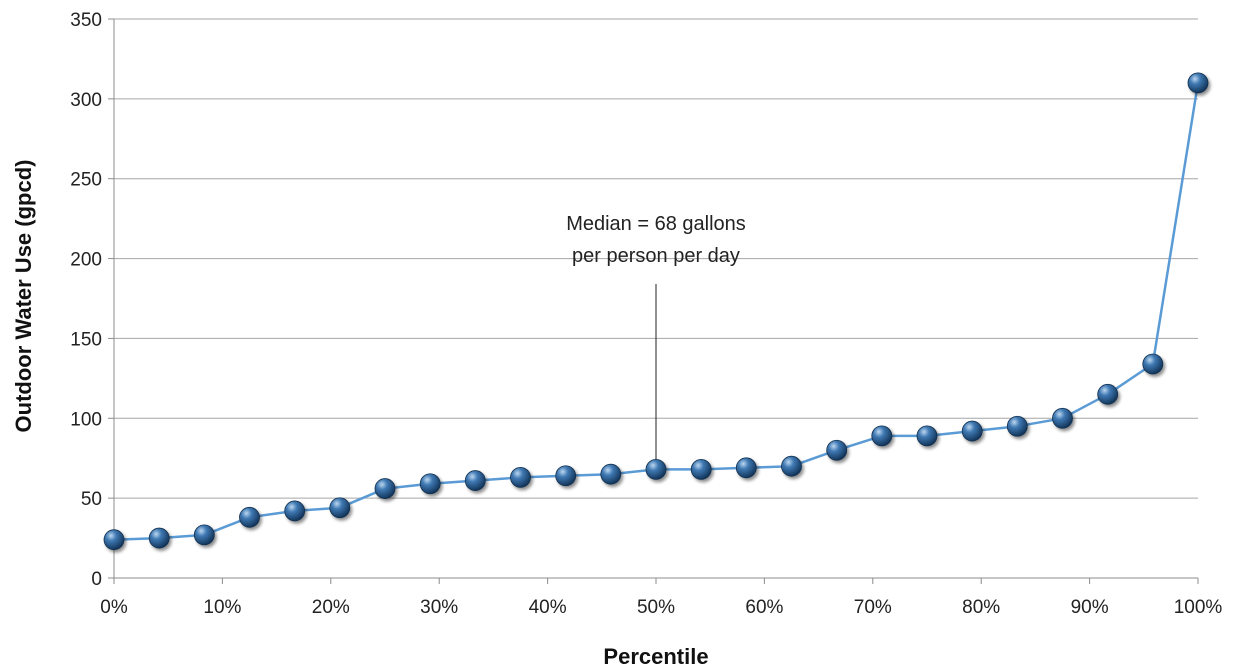  What do you see at coordinates (981, 607) in the screenshot?
I see `x-tick-label: 80%` at bounding box center [981, 607].